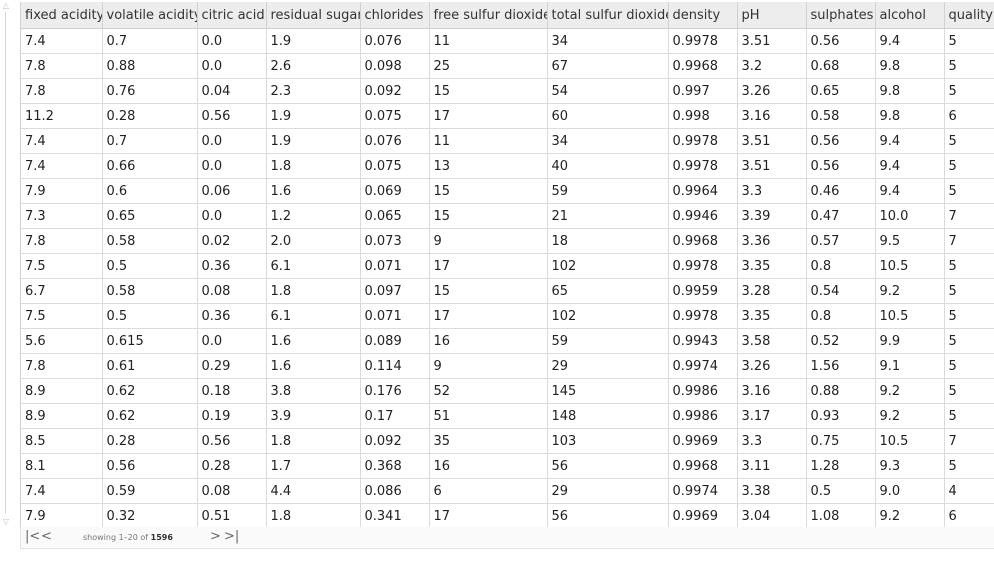 The width and height of the screenshot is (994, 568). I want to click on table-cell: 3.35, so click(772, 266).